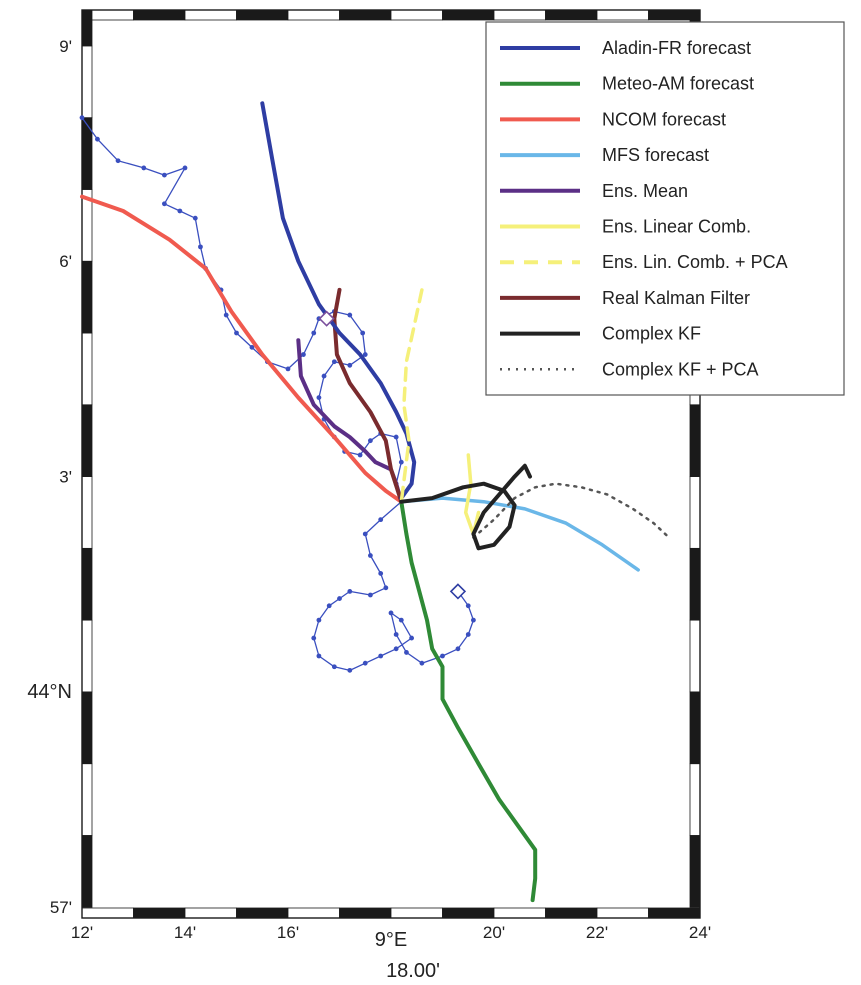 The width and height of the screenshot is (861, 985). What do you see at coordinates (65, 477) in the screenshot?
I see `lat-tick-label: 3'` at bounding box center [65, 477].